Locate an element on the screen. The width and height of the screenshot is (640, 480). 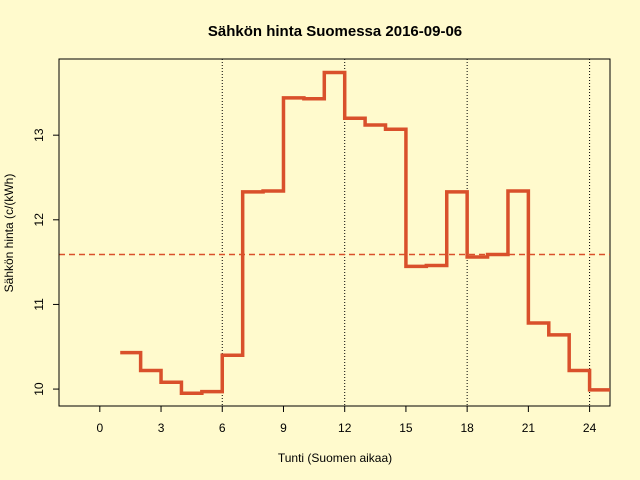
x-tick-label-6: 6 is located at coordinates (222, 428).